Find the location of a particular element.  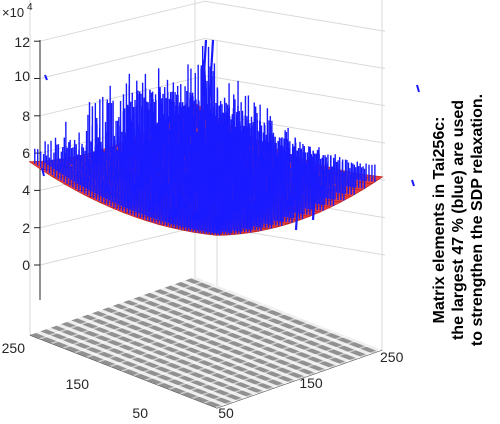

annotation-line-1: Matrix elements in Tai256c: is located at coordinates (439, 220).